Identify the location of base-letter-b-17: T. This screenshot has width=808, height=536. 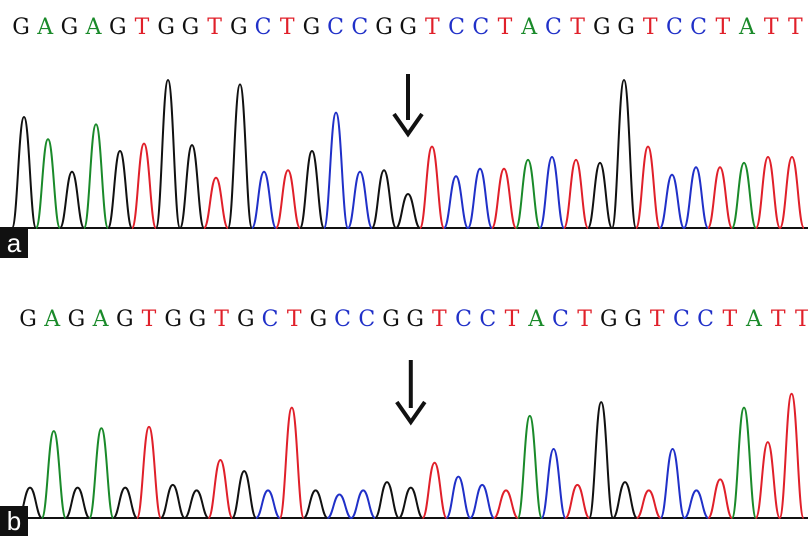
(439, 319).